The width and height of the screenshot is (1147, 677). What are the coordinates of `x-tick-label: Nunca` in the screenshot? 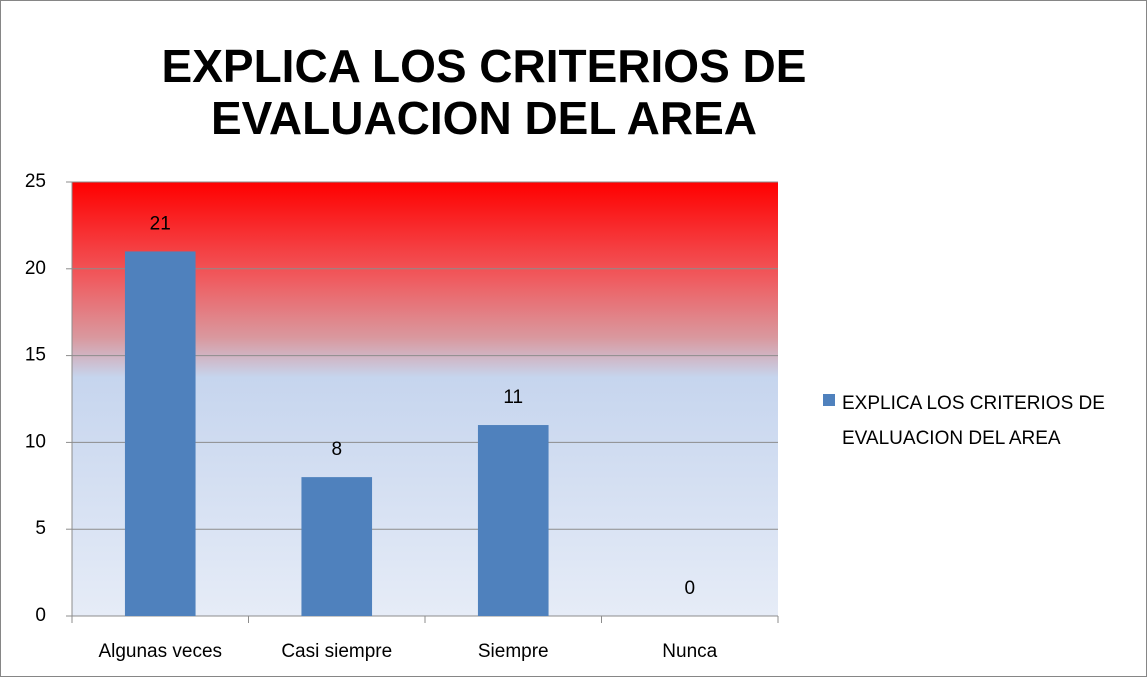 It's located at (689, 651).